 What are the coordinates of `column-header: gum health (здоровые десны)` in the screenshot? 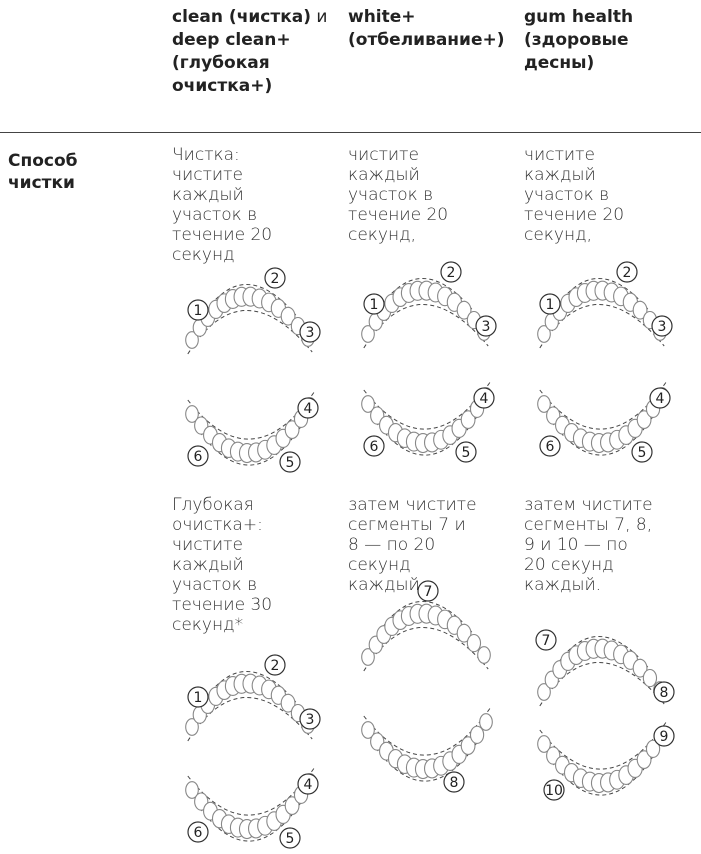 It's located at (599, 40).